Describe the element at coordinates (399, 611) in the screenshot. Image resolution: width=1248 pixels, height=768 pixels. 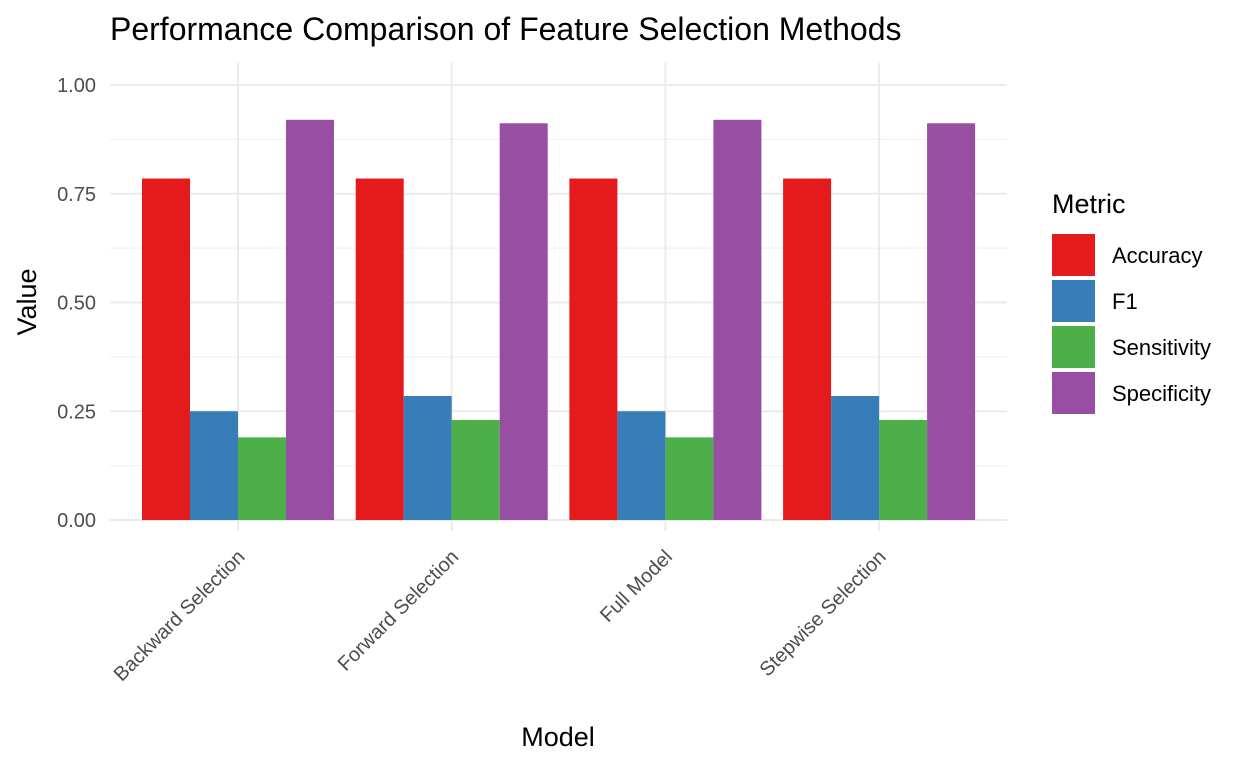
I see `x-tick-label: Forward Selection` at that location.